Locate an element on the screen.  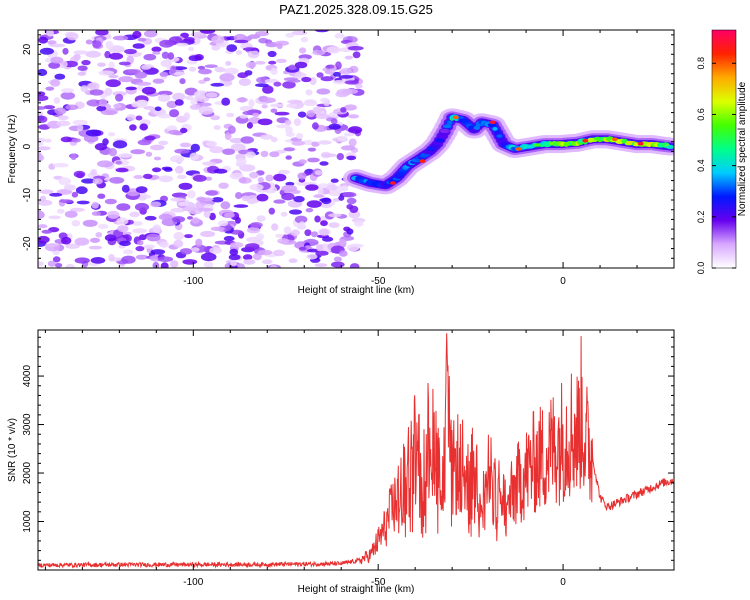
signal-track is located at coordinates (508, 151).